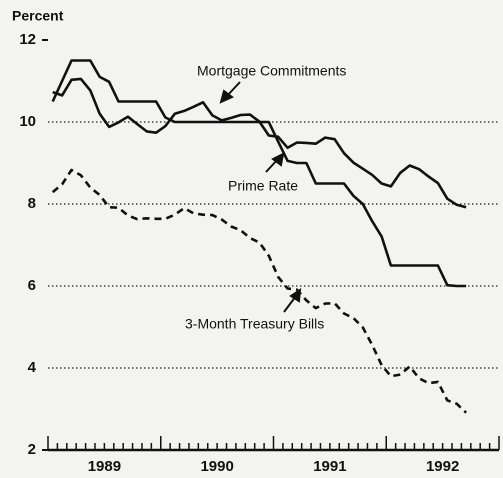 The width and height of the screenshot is (503, 478). I want to click on series-label: 3-Month Treasury Bills, so click(254, 324).